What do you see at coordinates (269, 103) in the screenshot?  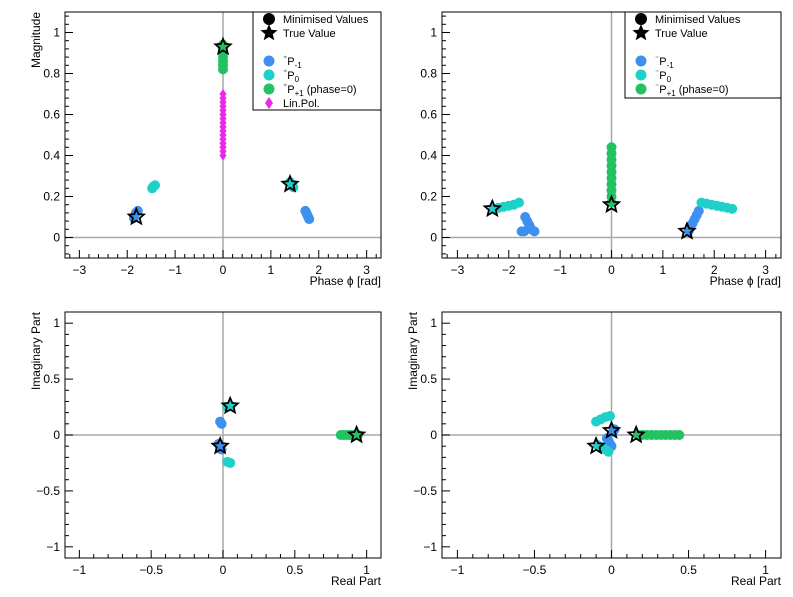 I see `legend-marker-linpol` at bounding box center [269, 103].